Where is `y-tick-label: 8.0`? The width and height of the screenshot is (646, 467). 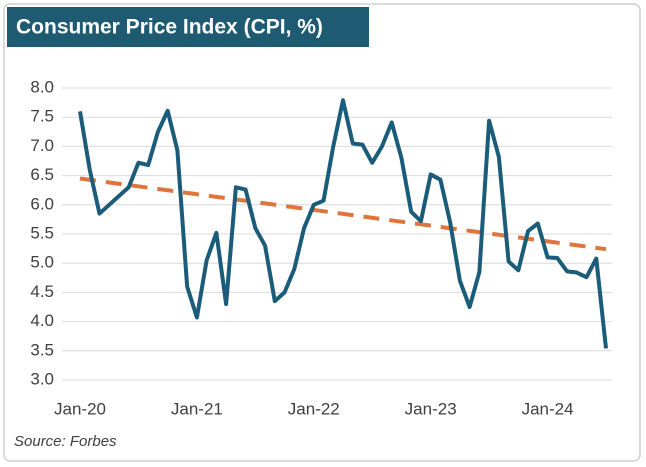 y-tick-label: 8.0 is located at coordinates (42, 86).